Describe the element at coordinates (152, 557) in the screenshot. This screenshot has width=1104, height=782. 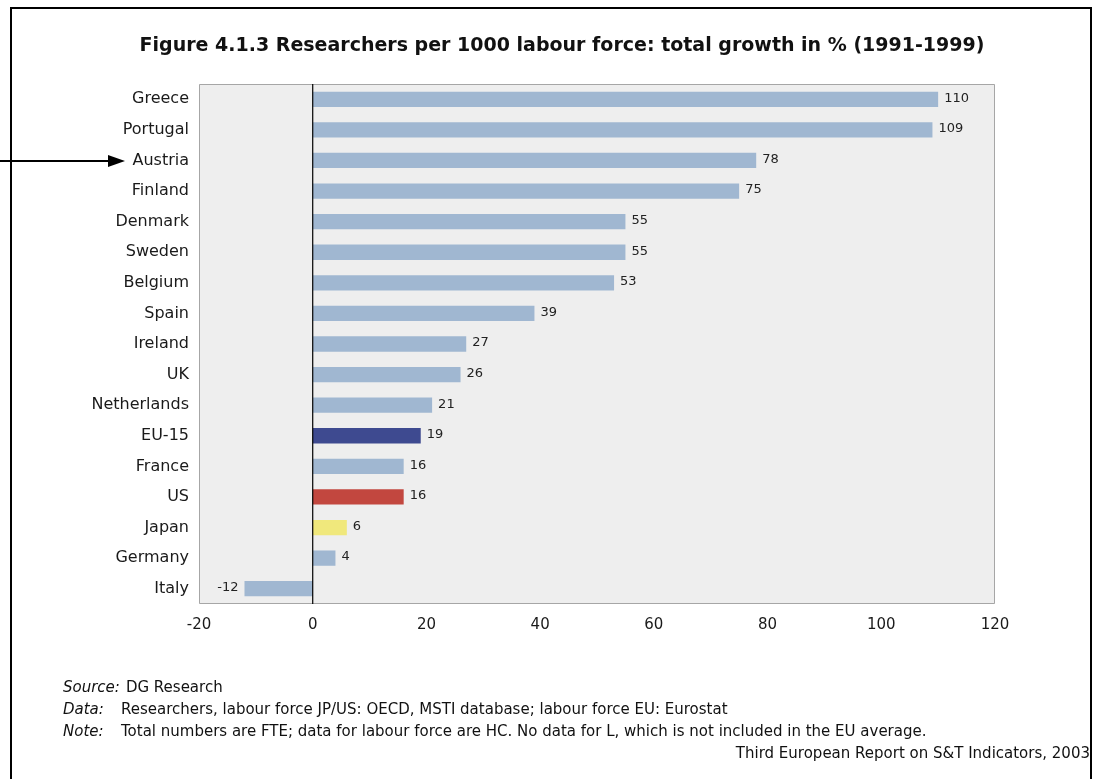
I see `y-tick-label: Germany` at that location.